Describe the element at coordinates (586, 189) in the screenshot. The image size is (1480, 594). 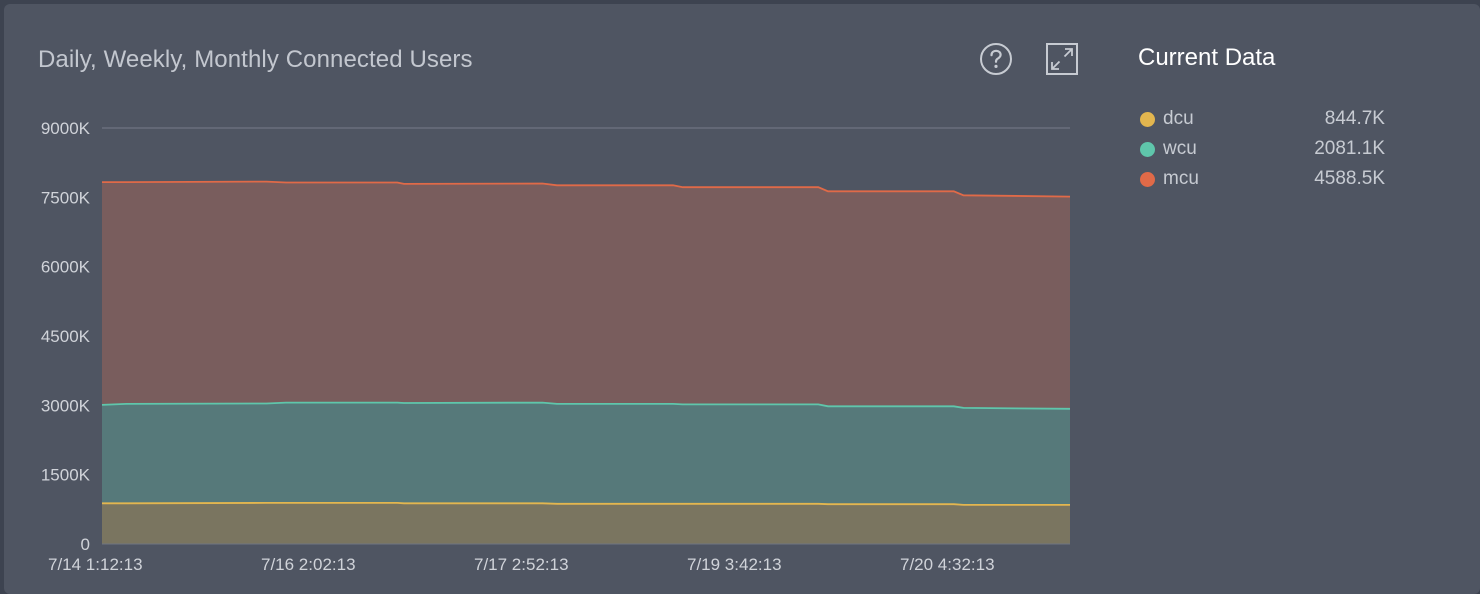
I see `line-mcu` at that location.